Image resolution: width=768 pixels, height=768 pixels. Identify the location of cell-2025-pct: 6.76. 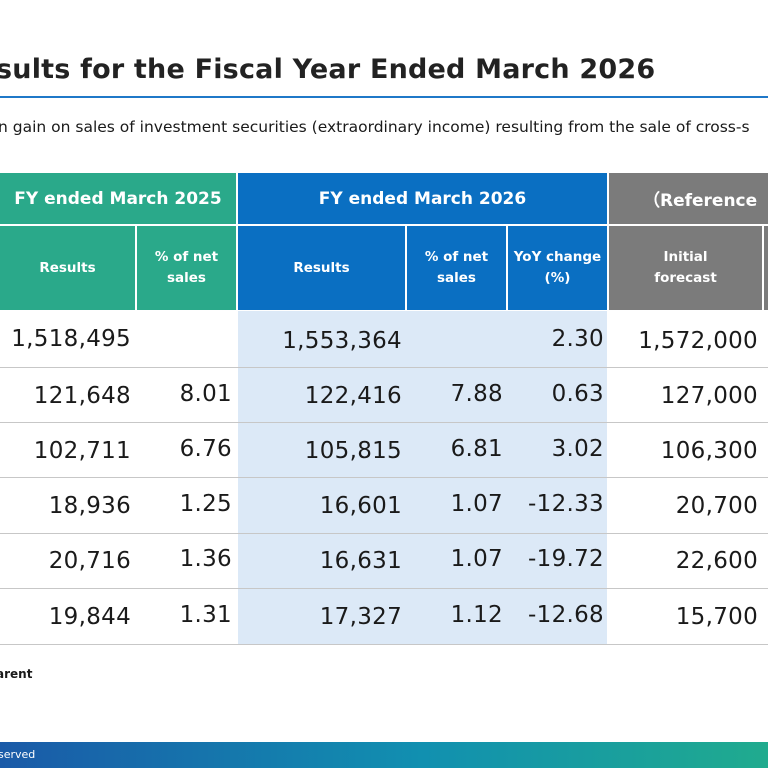
(205, 449).